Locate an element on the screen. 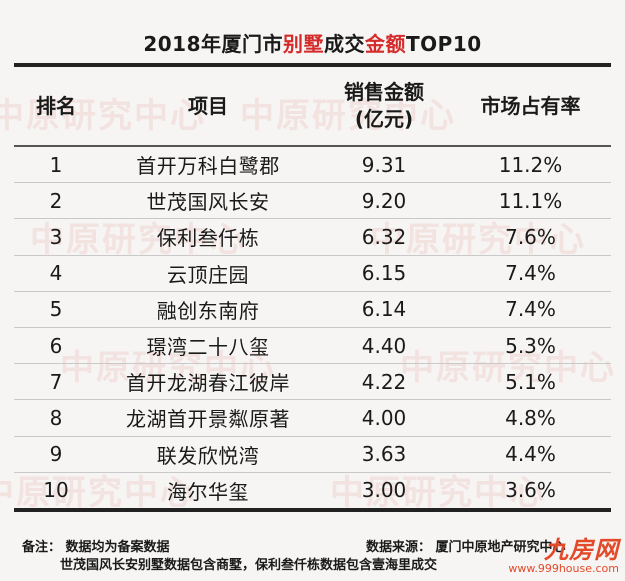 The width and height of the screenshot is (625, 581). header-share: 市场占有率 is located at coordinates (530, 105).